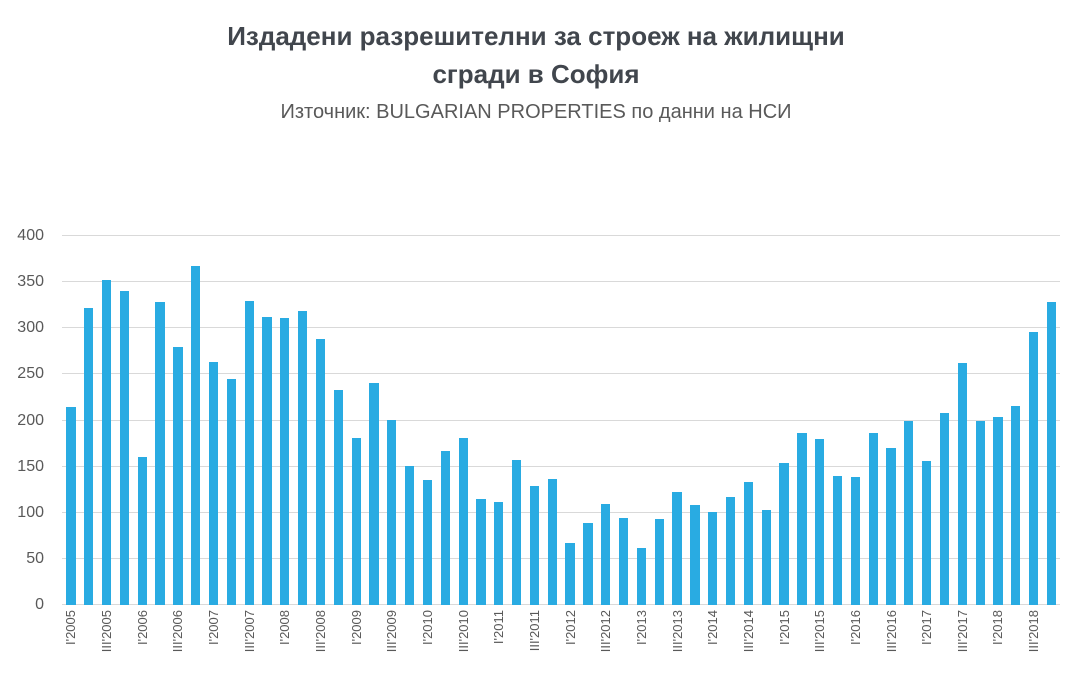 This screenshot has width=1072, height=697. Describe the element at coordinates (320, 631) in the screenshot. I see `x-tick-label: III'2008` at that location.